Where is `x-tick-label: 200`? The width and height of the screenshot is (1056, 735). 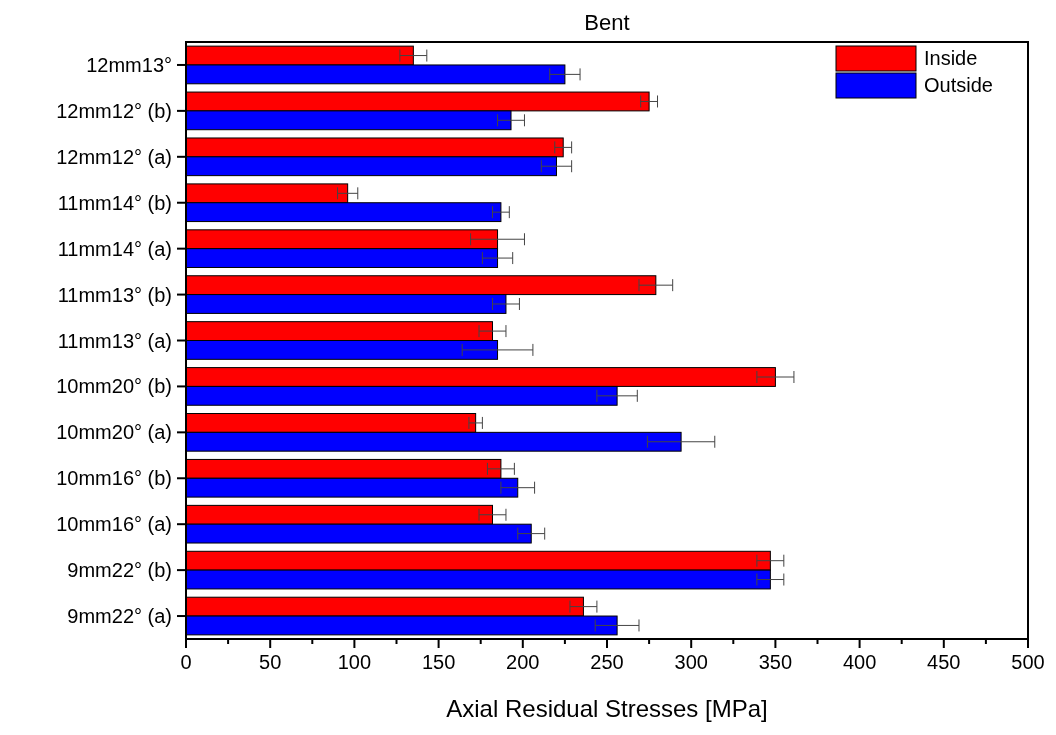 x-tick-label: 200 is located at coordinates (523, 662).